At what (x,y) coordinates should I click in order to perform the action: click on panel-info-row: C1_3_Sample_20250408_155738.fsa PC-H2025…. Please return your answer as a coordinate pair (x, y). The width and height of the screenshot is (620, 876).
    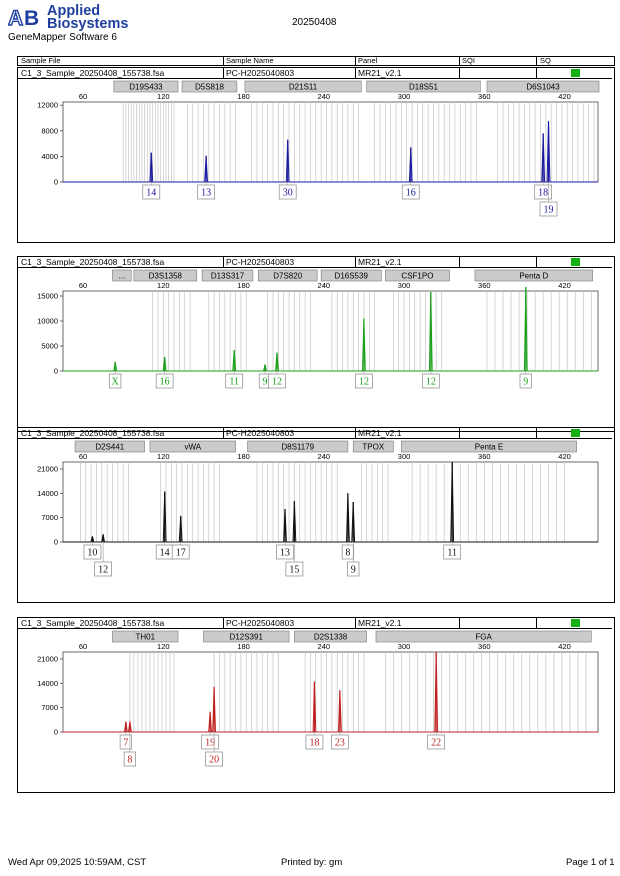
    Looking at the image, I should click on (315, 623).